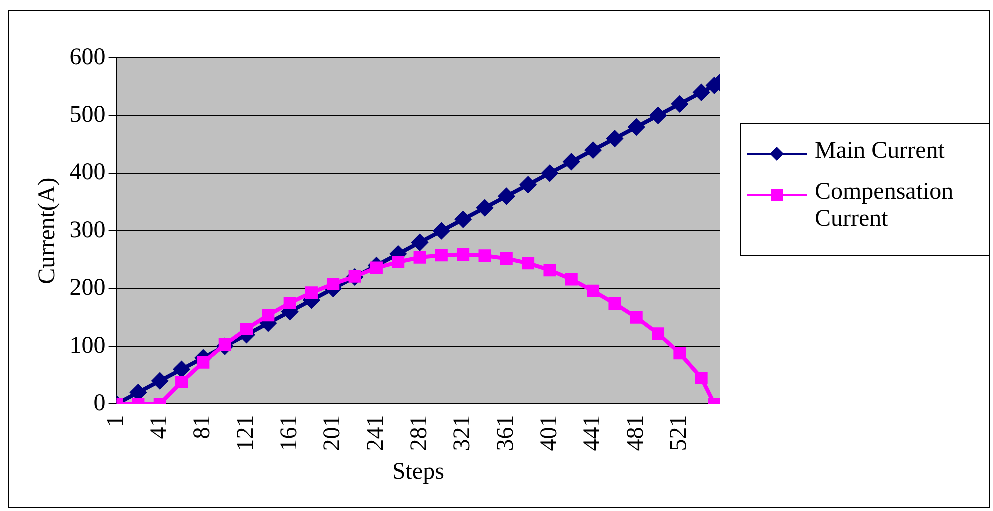 This screenshot has width=993, height=511. Describe the element at coordinates (635, 433) in the screenshot. I see `x-tick-label: 481` at that location.